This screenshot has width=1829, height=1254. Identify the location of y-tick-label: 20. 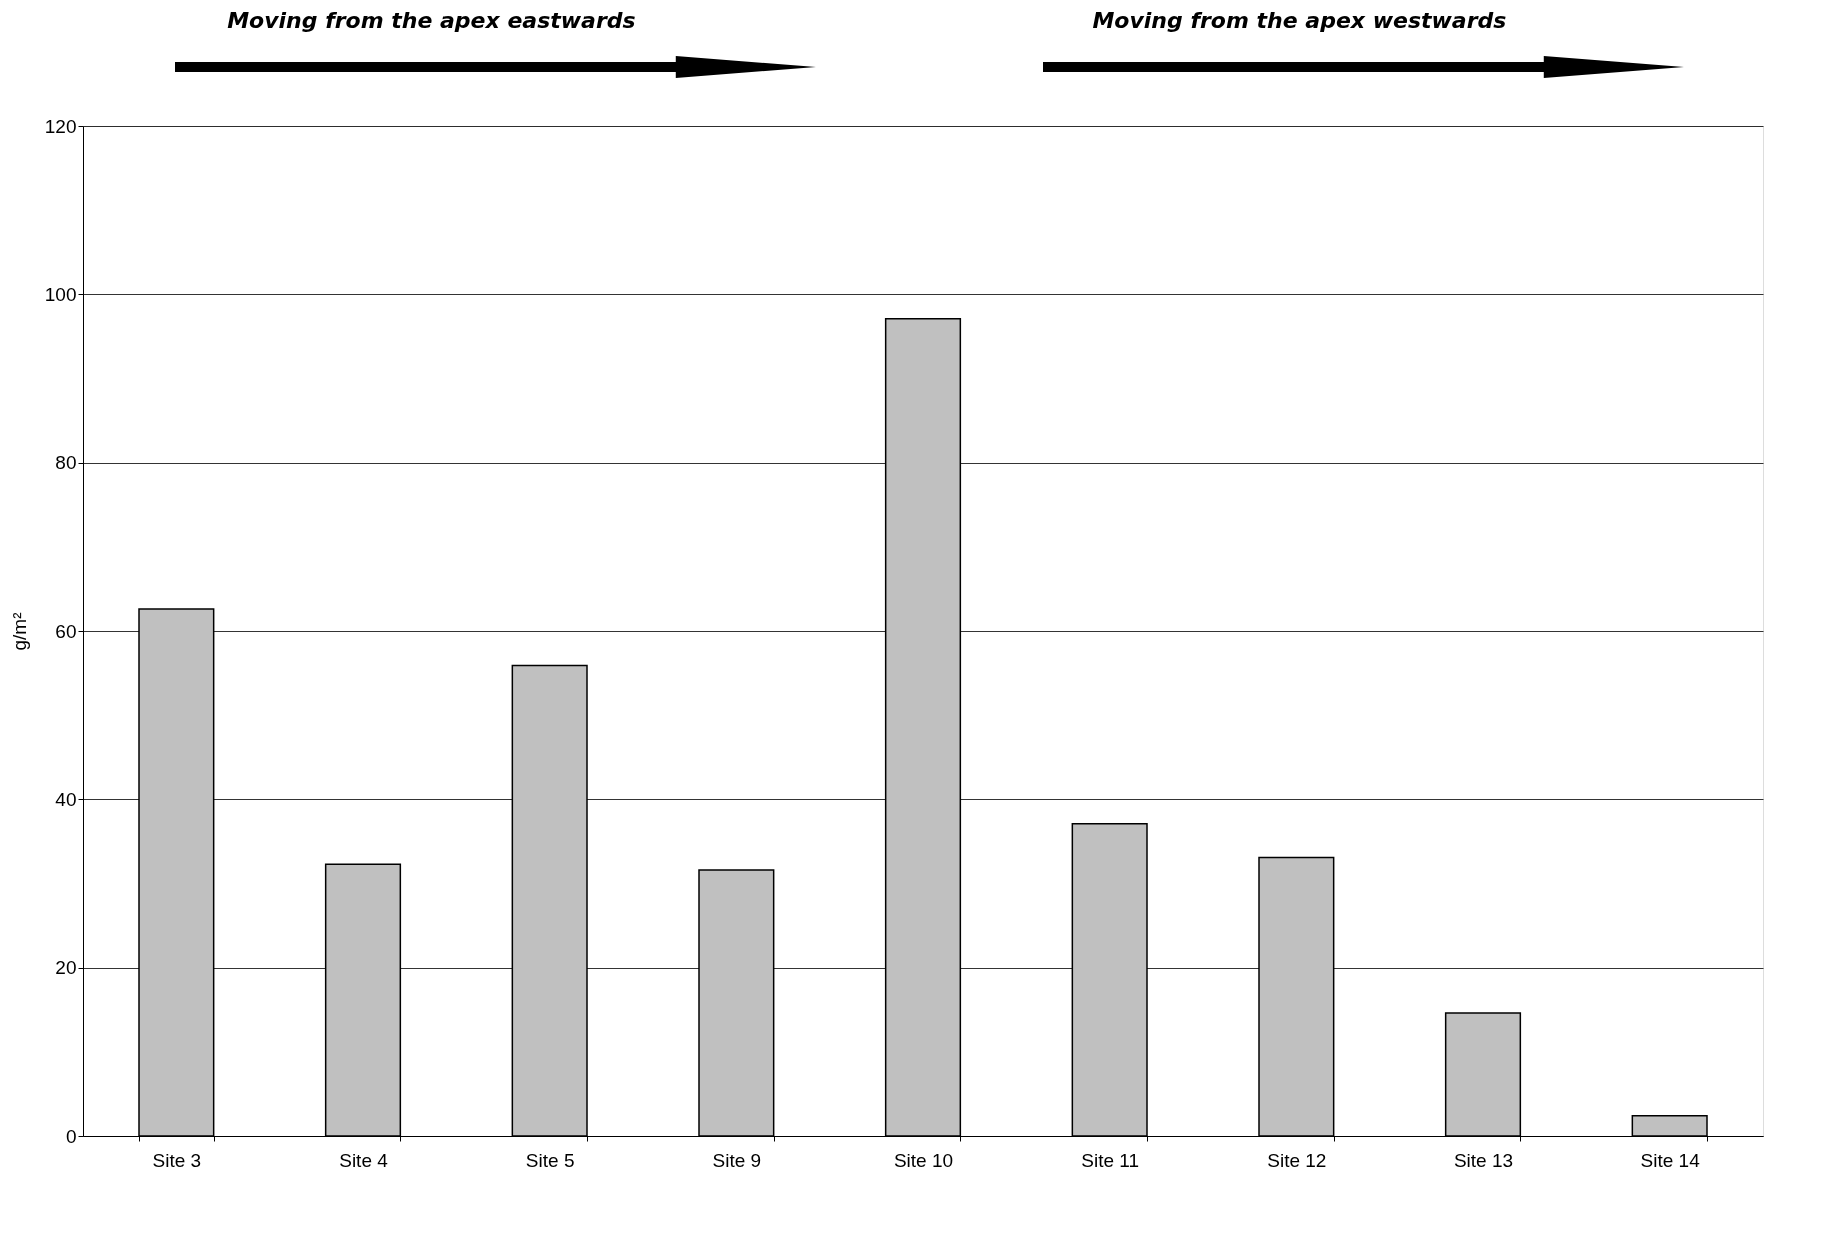
(66, 968).